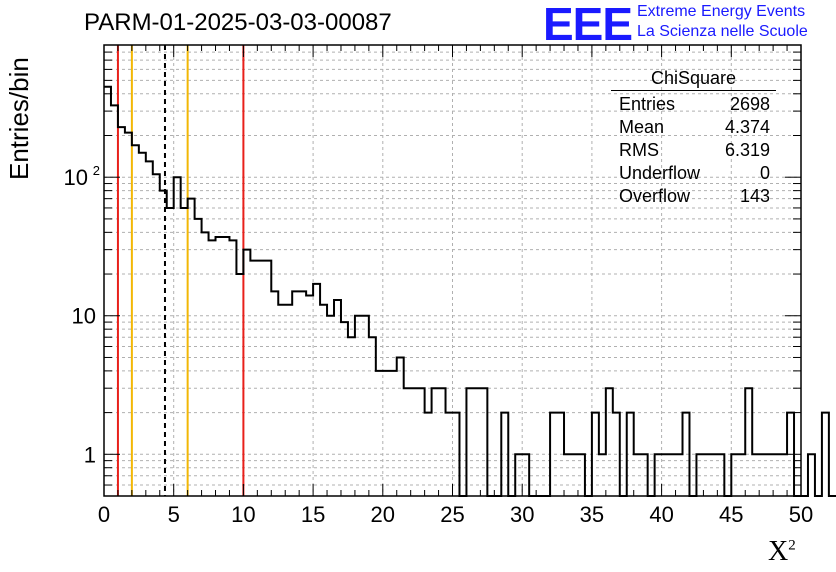 The image size is (836, 572). Describe the element at coordinates (642, 127) in the screenshot. I see `stats-label: Mean` at that location.